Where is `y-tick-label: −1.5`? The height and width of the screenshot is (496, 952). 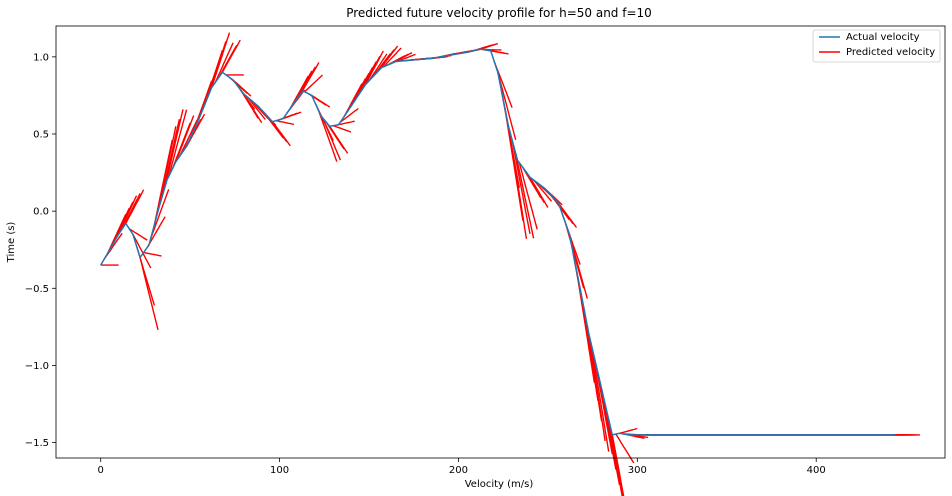 y-tick-label: −1.5 is located at coordinates (37, 443).